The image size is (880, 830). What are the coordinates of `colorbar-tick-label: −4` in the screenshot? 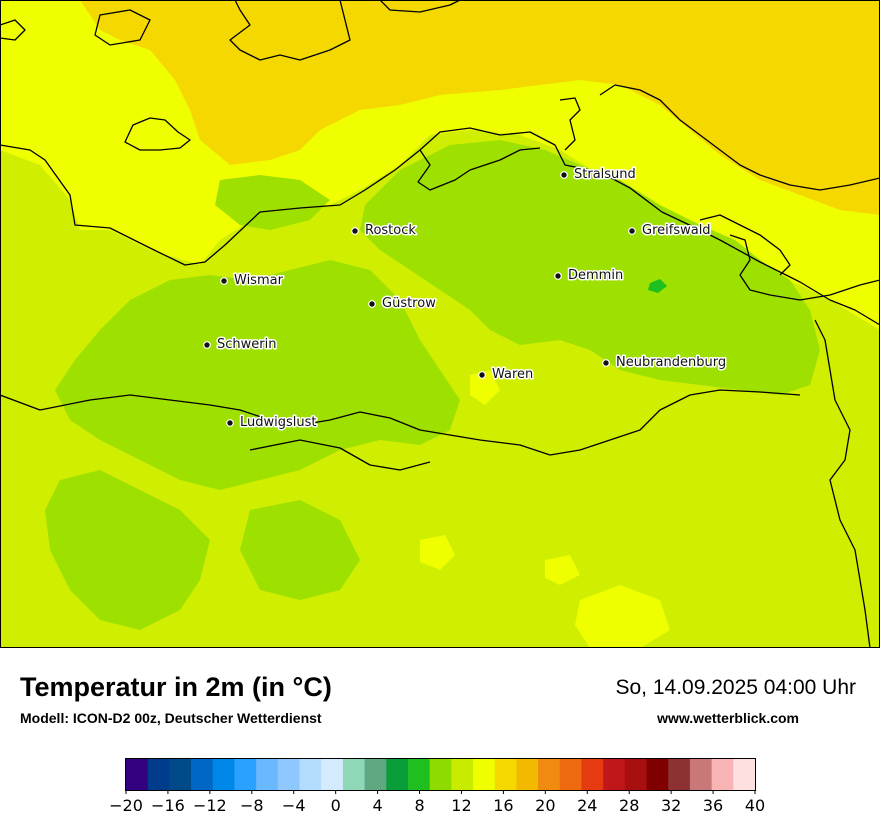 It's located at (294, 805).